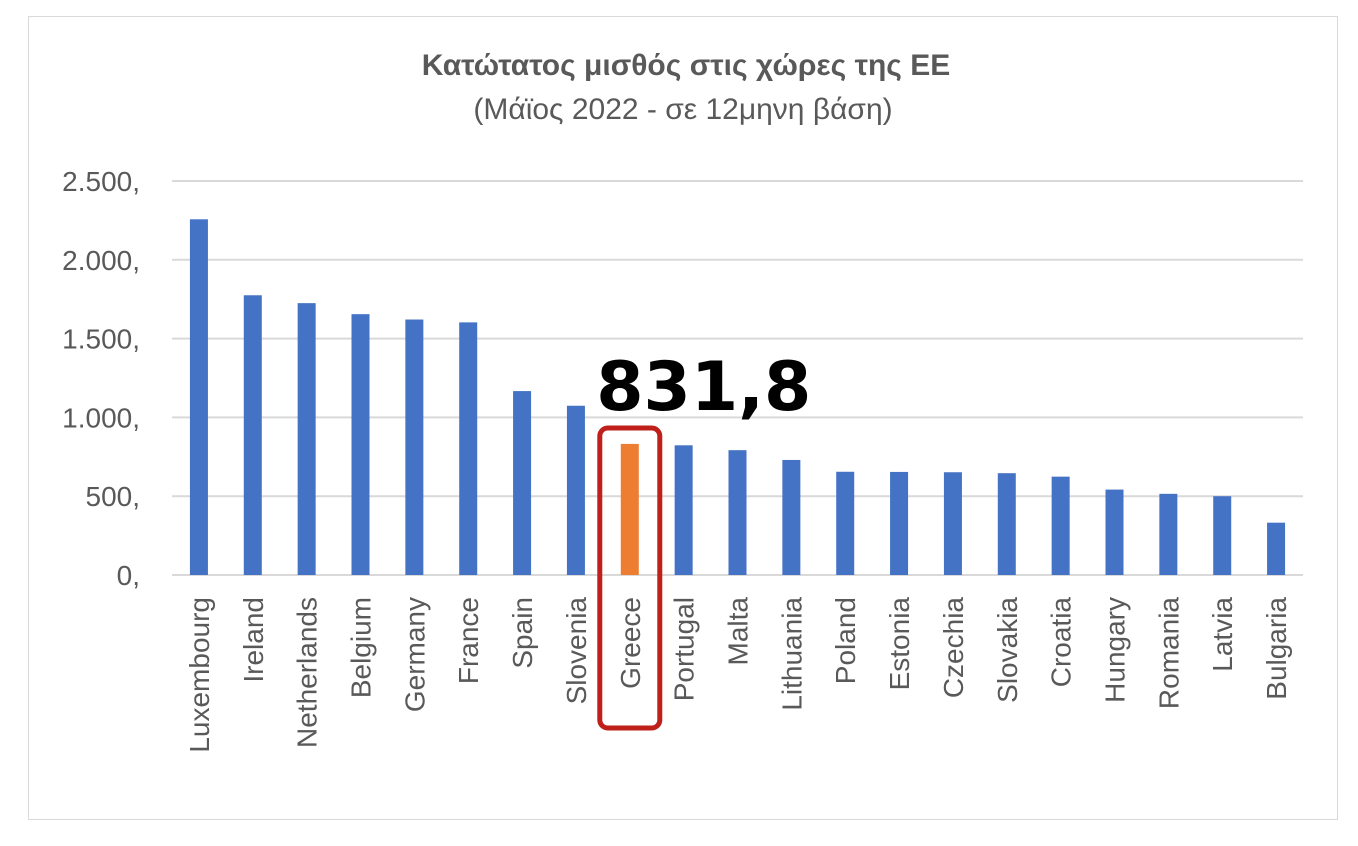 This screenshot has height=846, width=1358. Describe the element at coordinates (1115, 650) in the screenshot. I see `x-tick-label: Hungary` at that location.